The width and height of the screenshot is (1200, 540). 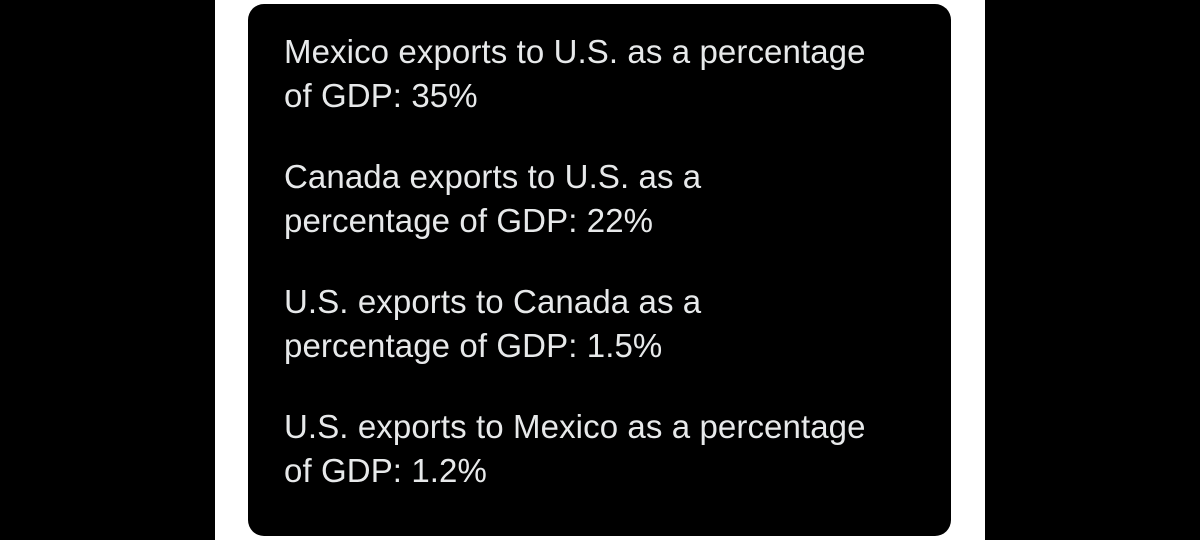 I want to click on stat-line: percentage of GDP: 1.5%, so click(x=473, y=345).